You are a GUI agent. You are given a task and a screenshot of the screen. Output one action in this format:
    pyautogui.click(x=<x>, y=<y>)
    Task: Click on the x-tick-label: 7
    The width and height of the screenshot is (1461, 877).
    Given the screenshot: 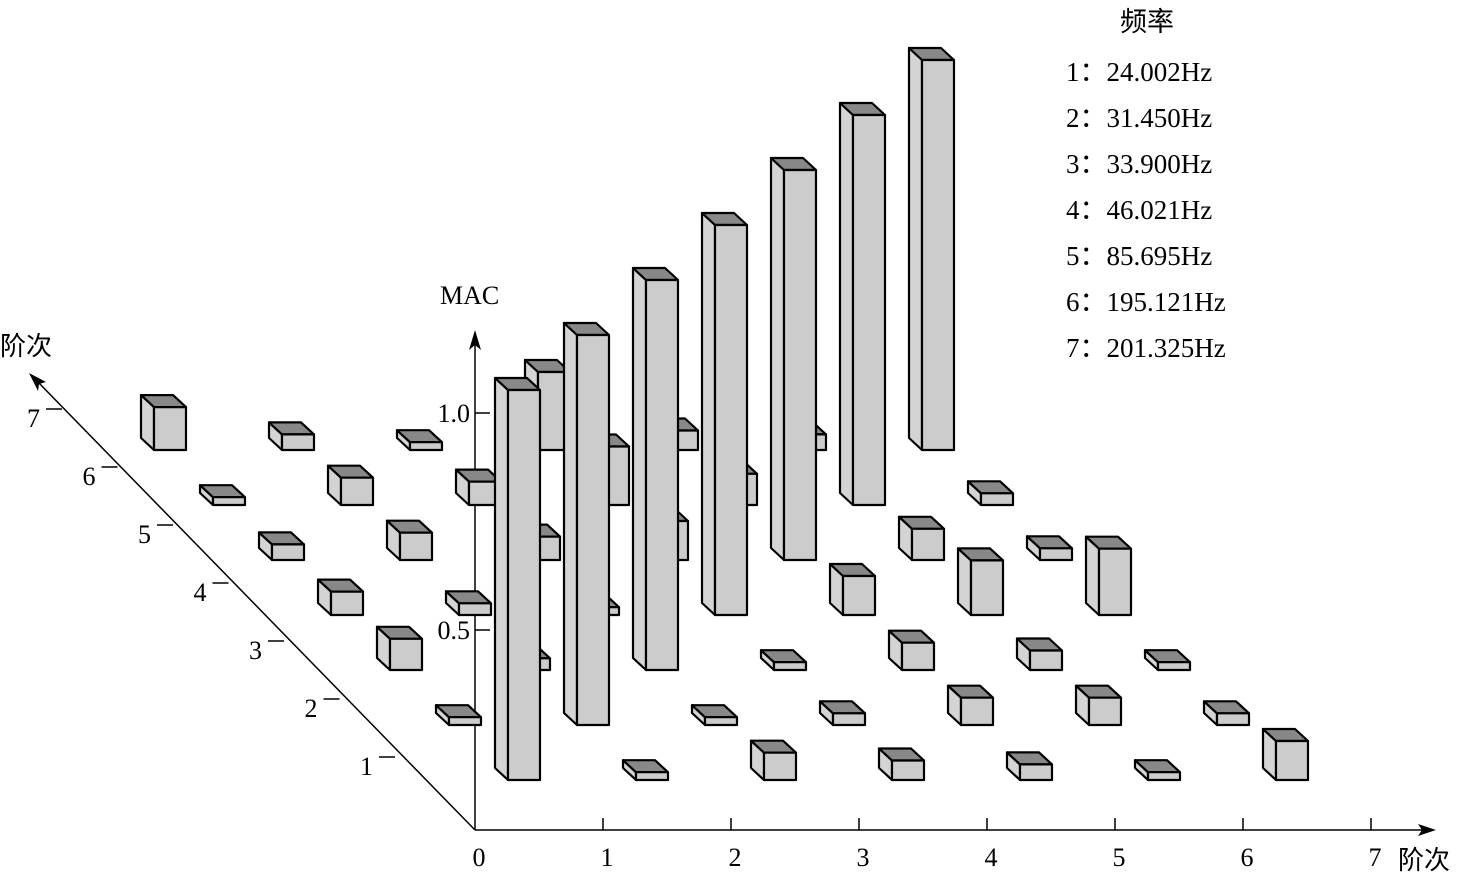 What is the action you would take?
    pyautogui.click(x=1375, y=857)
    